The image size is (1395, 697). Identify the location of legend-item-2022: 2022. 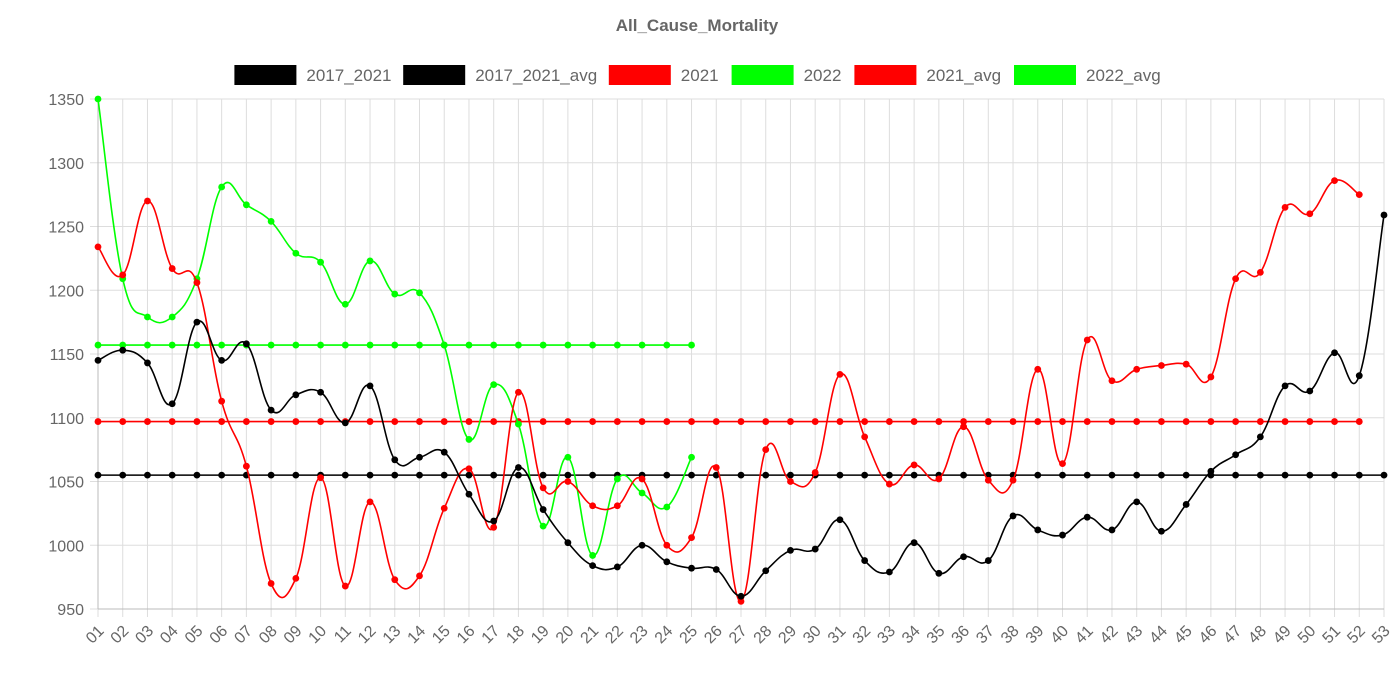
(786, 75).